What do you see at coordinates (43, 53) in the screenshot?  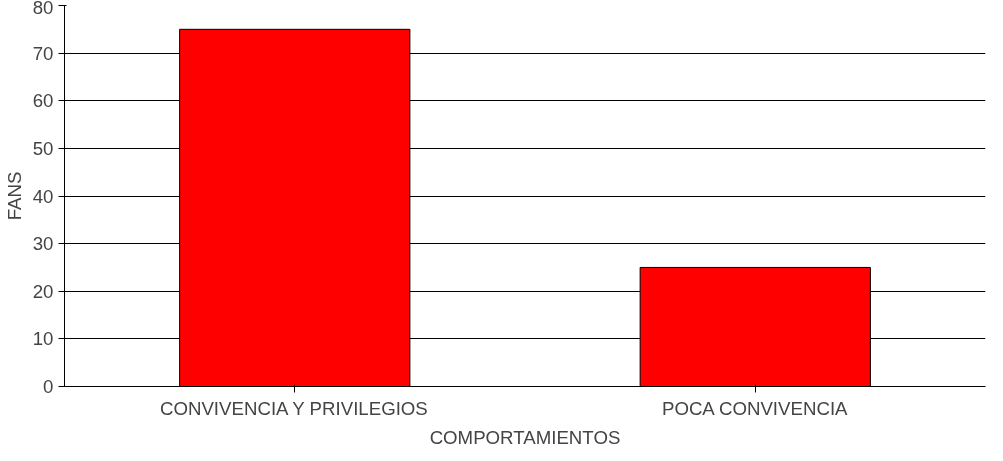 I see `y-tick-label: 70` at bounding box center [43, 53].